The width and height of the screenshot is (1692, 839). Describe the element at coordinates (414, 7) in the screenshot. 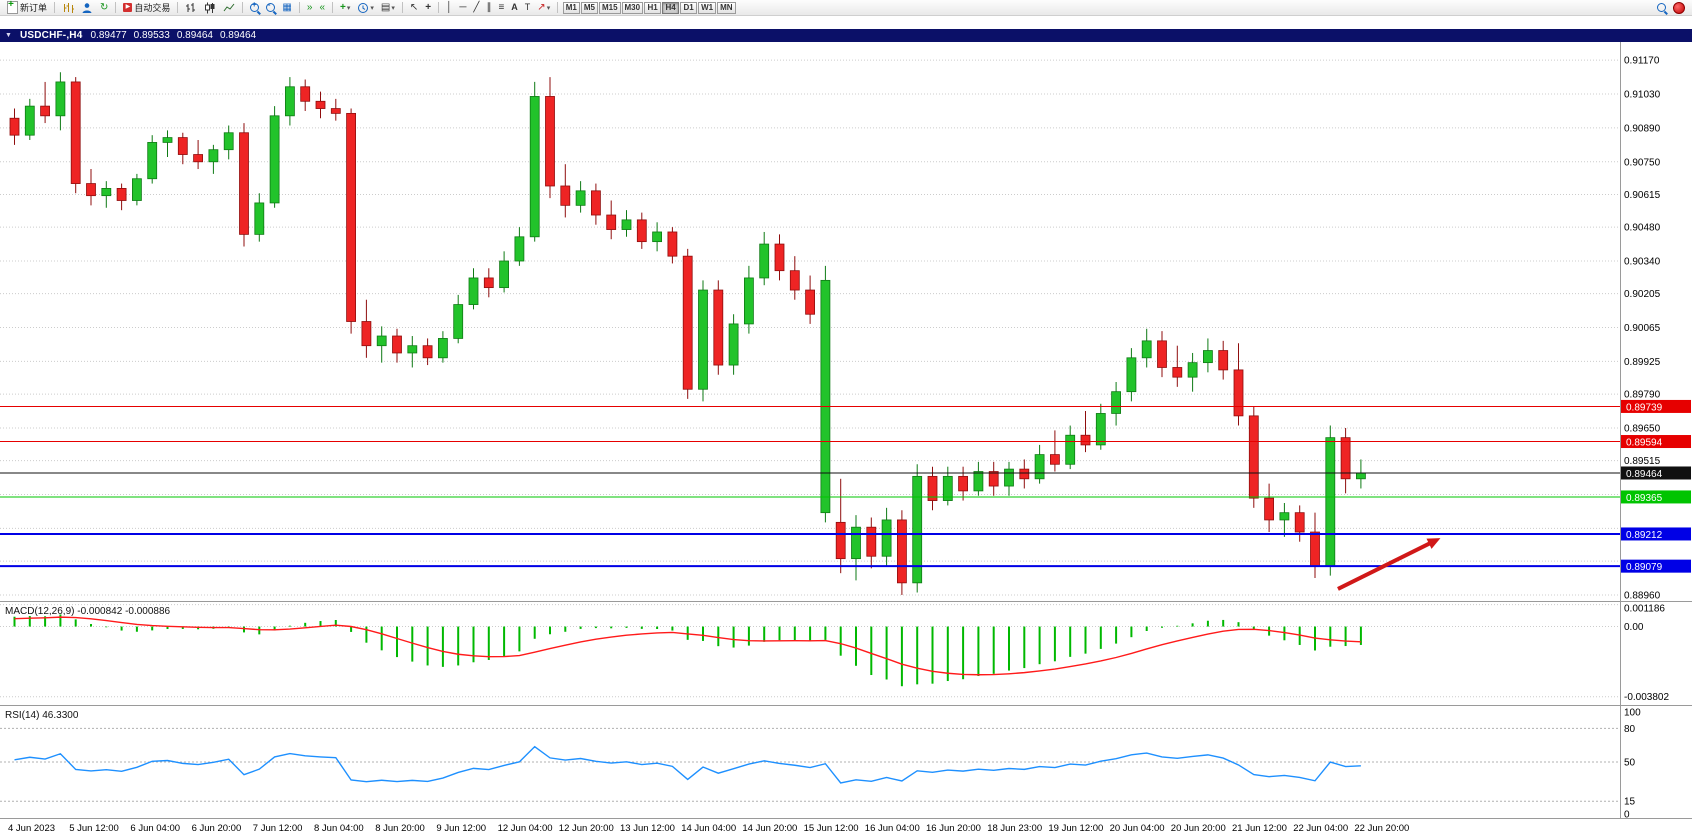

I see `cursor-button: ↖` at that location.